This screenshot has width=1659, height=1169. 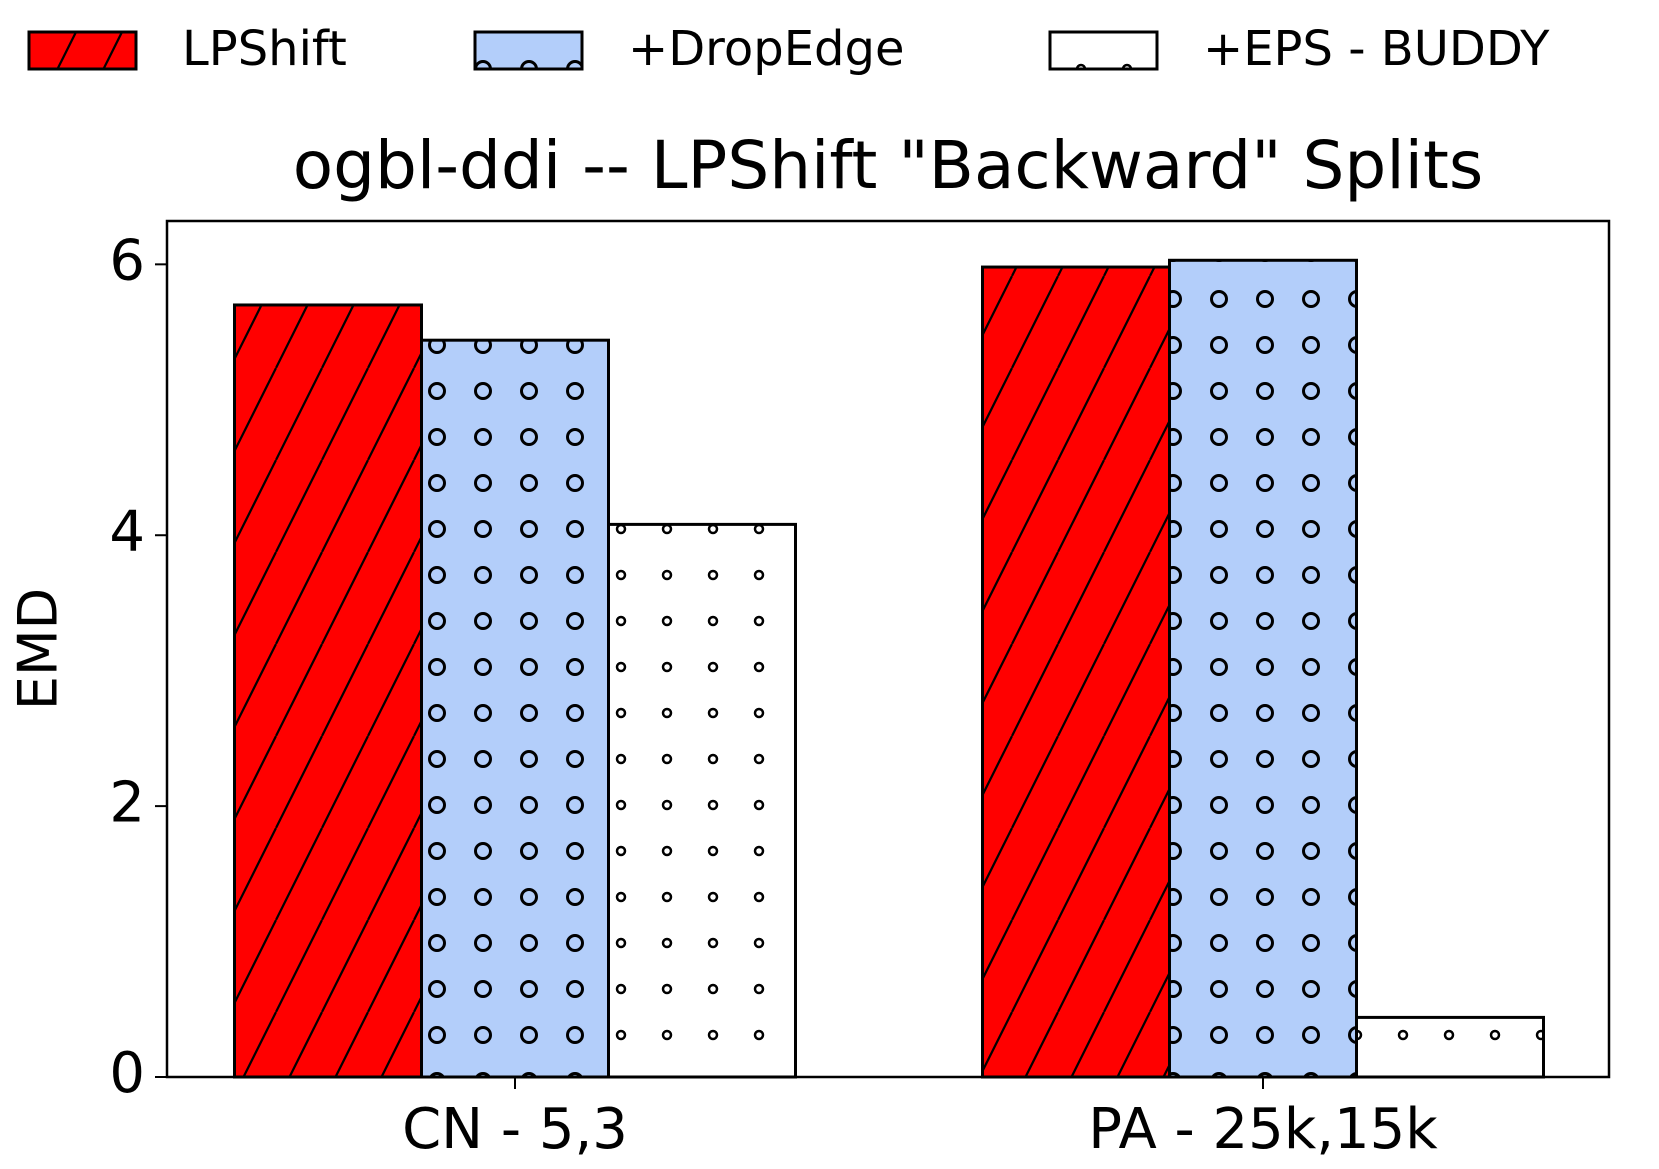 I want to click on y-tick-label: 6, so click(x=127, y=260).